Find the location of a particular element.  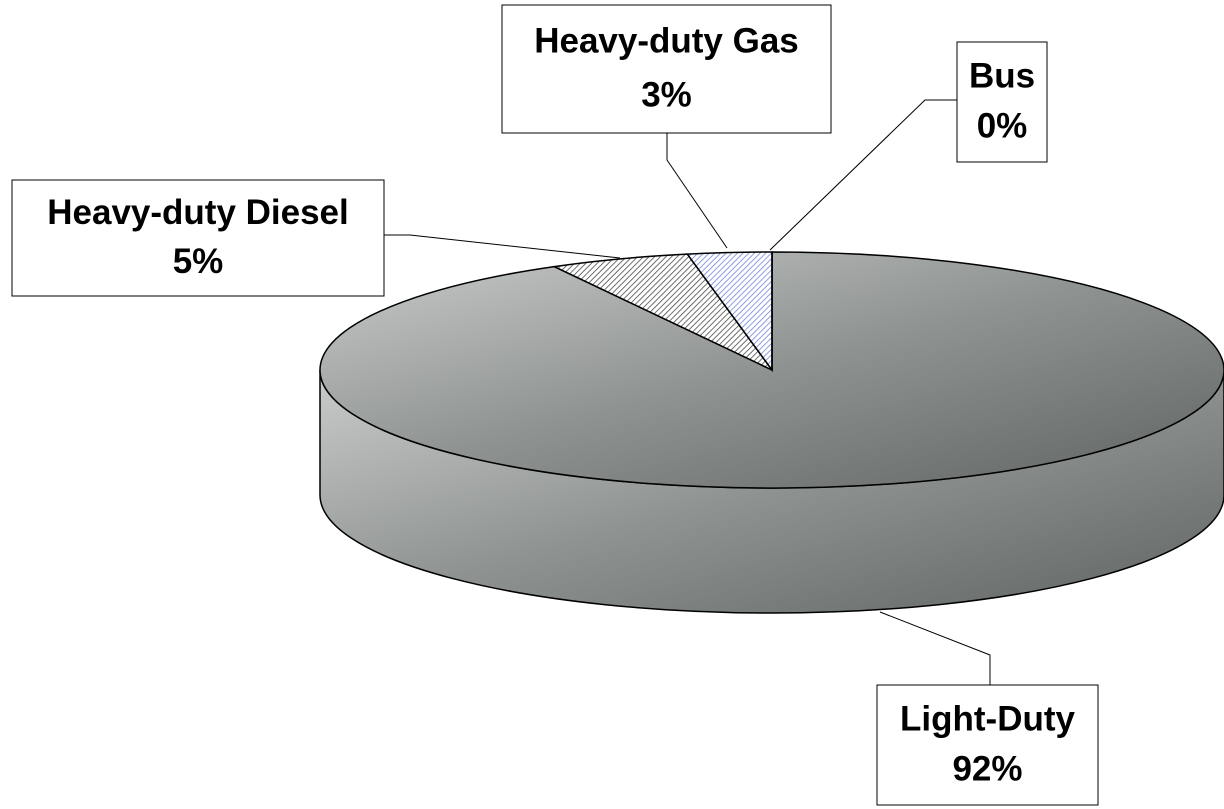

value-label: 0% is located at coordinates (1002, 126).